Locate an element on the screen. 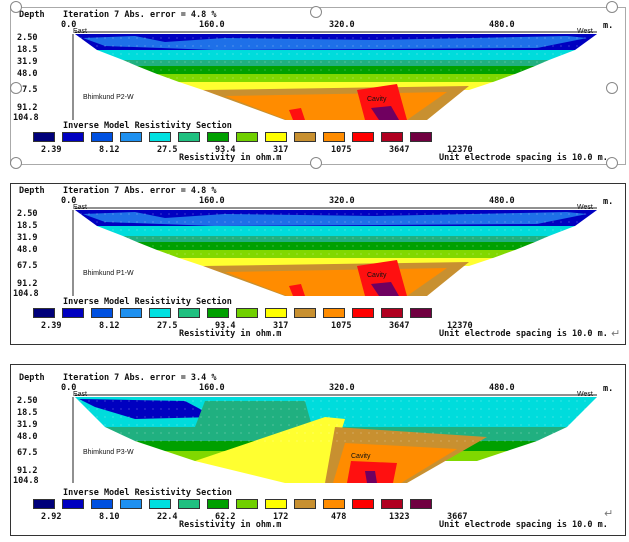 The height and width of the screenshot is (542, 629). depth-tick-label: 67.5 is located at coordinates (27, 266).